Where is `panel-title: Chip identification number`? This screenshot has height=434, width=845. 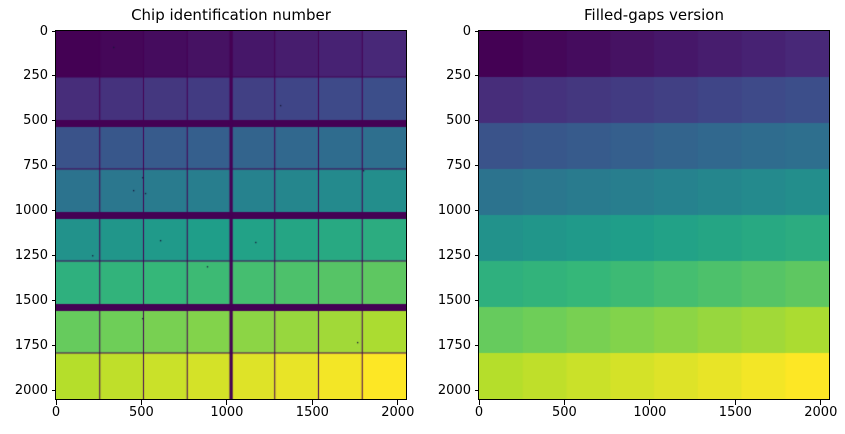 panel-title: Chip identification number is located at coordinates (231, 15).